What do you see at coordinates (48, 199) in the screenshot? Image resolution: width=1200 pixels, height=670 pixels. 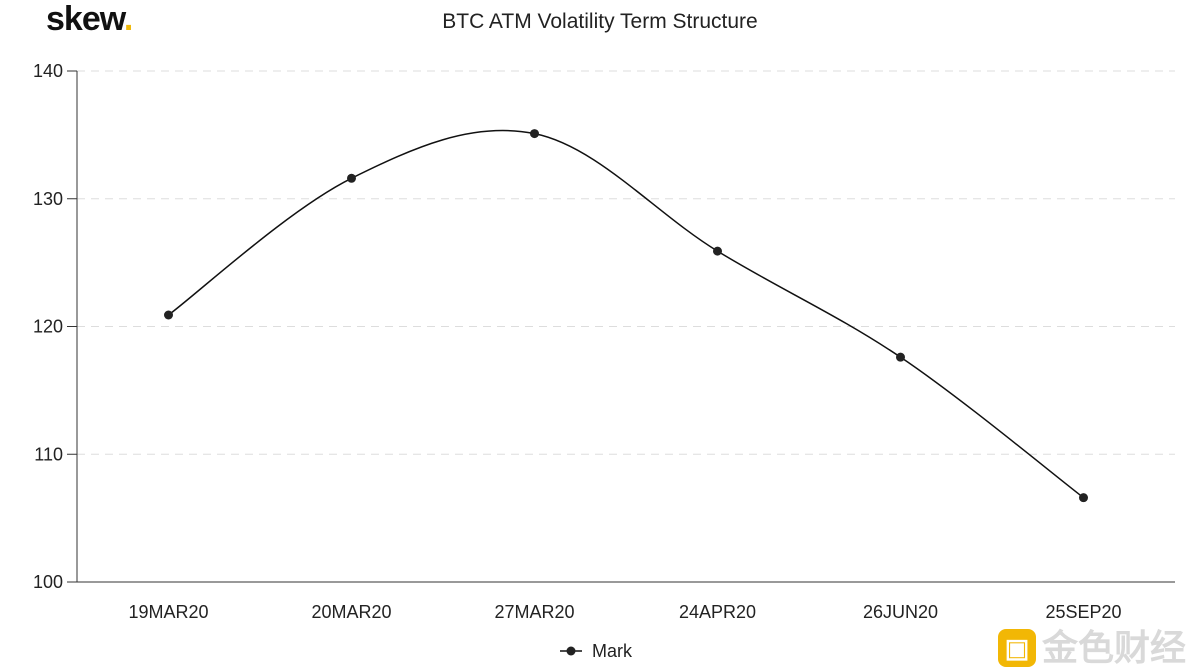 I see `y-tick-label: 130` at bounding box center [48, 199].